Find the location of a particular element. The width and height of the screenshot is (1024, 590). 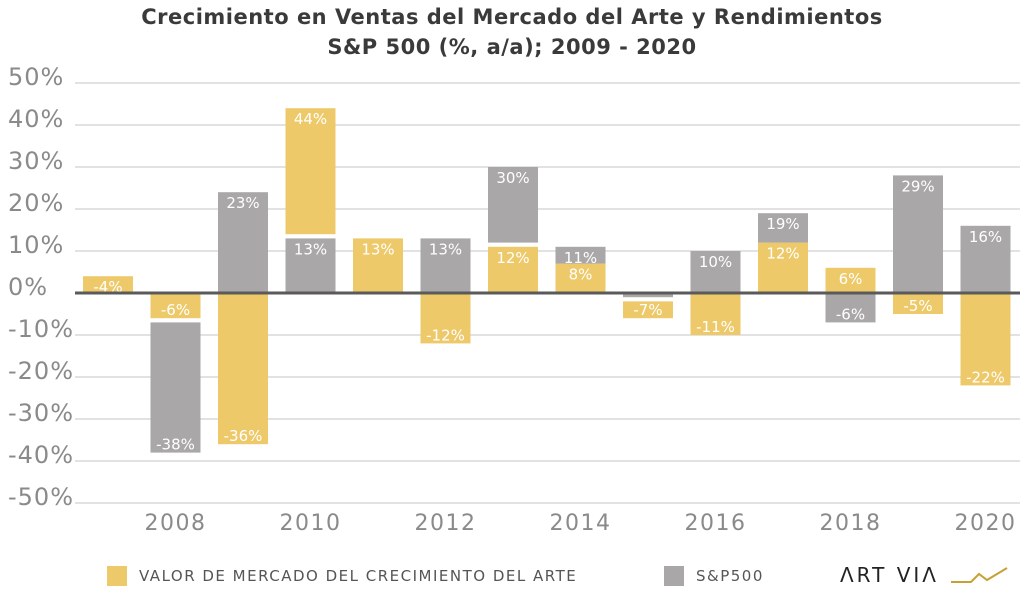

bar-sp500-2017 is located at coordinates (783, 228).